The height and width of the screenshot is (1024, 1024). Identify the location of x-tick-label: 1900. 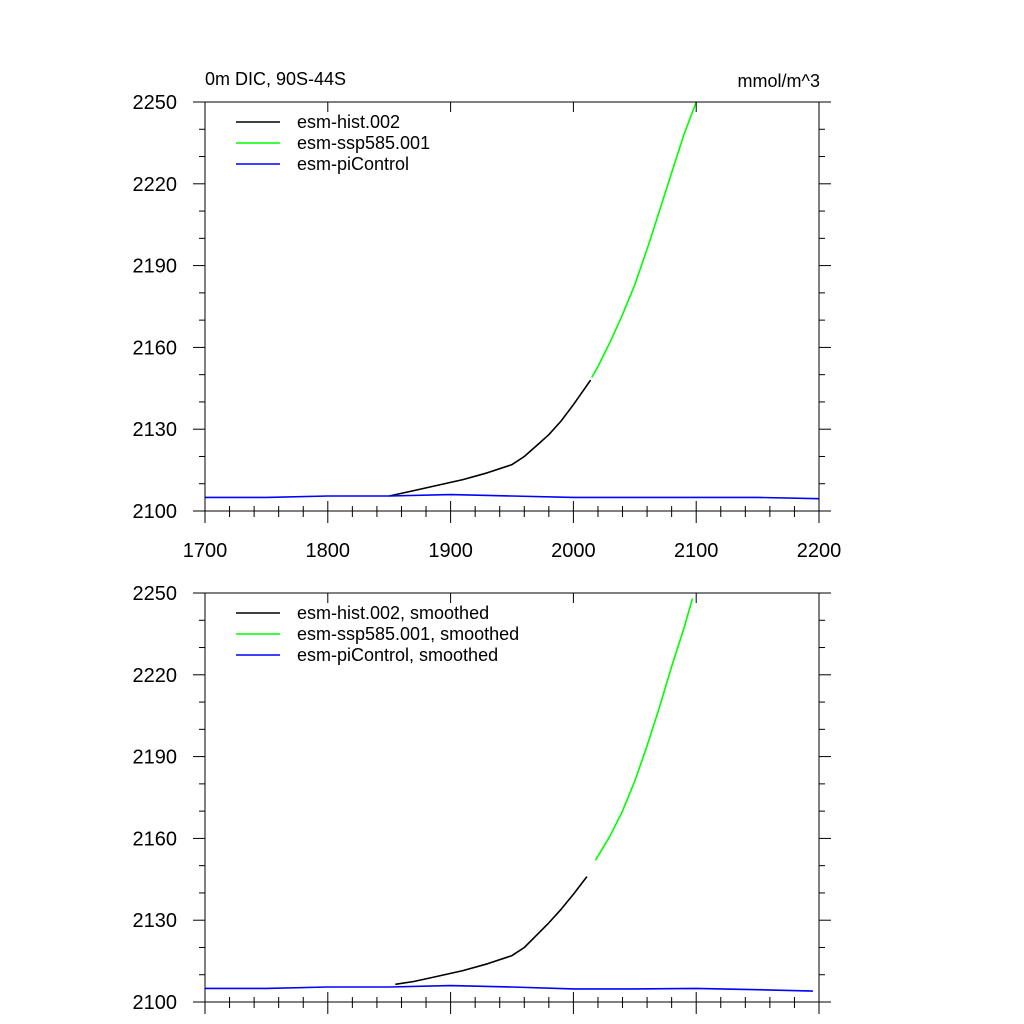
(450, 551).